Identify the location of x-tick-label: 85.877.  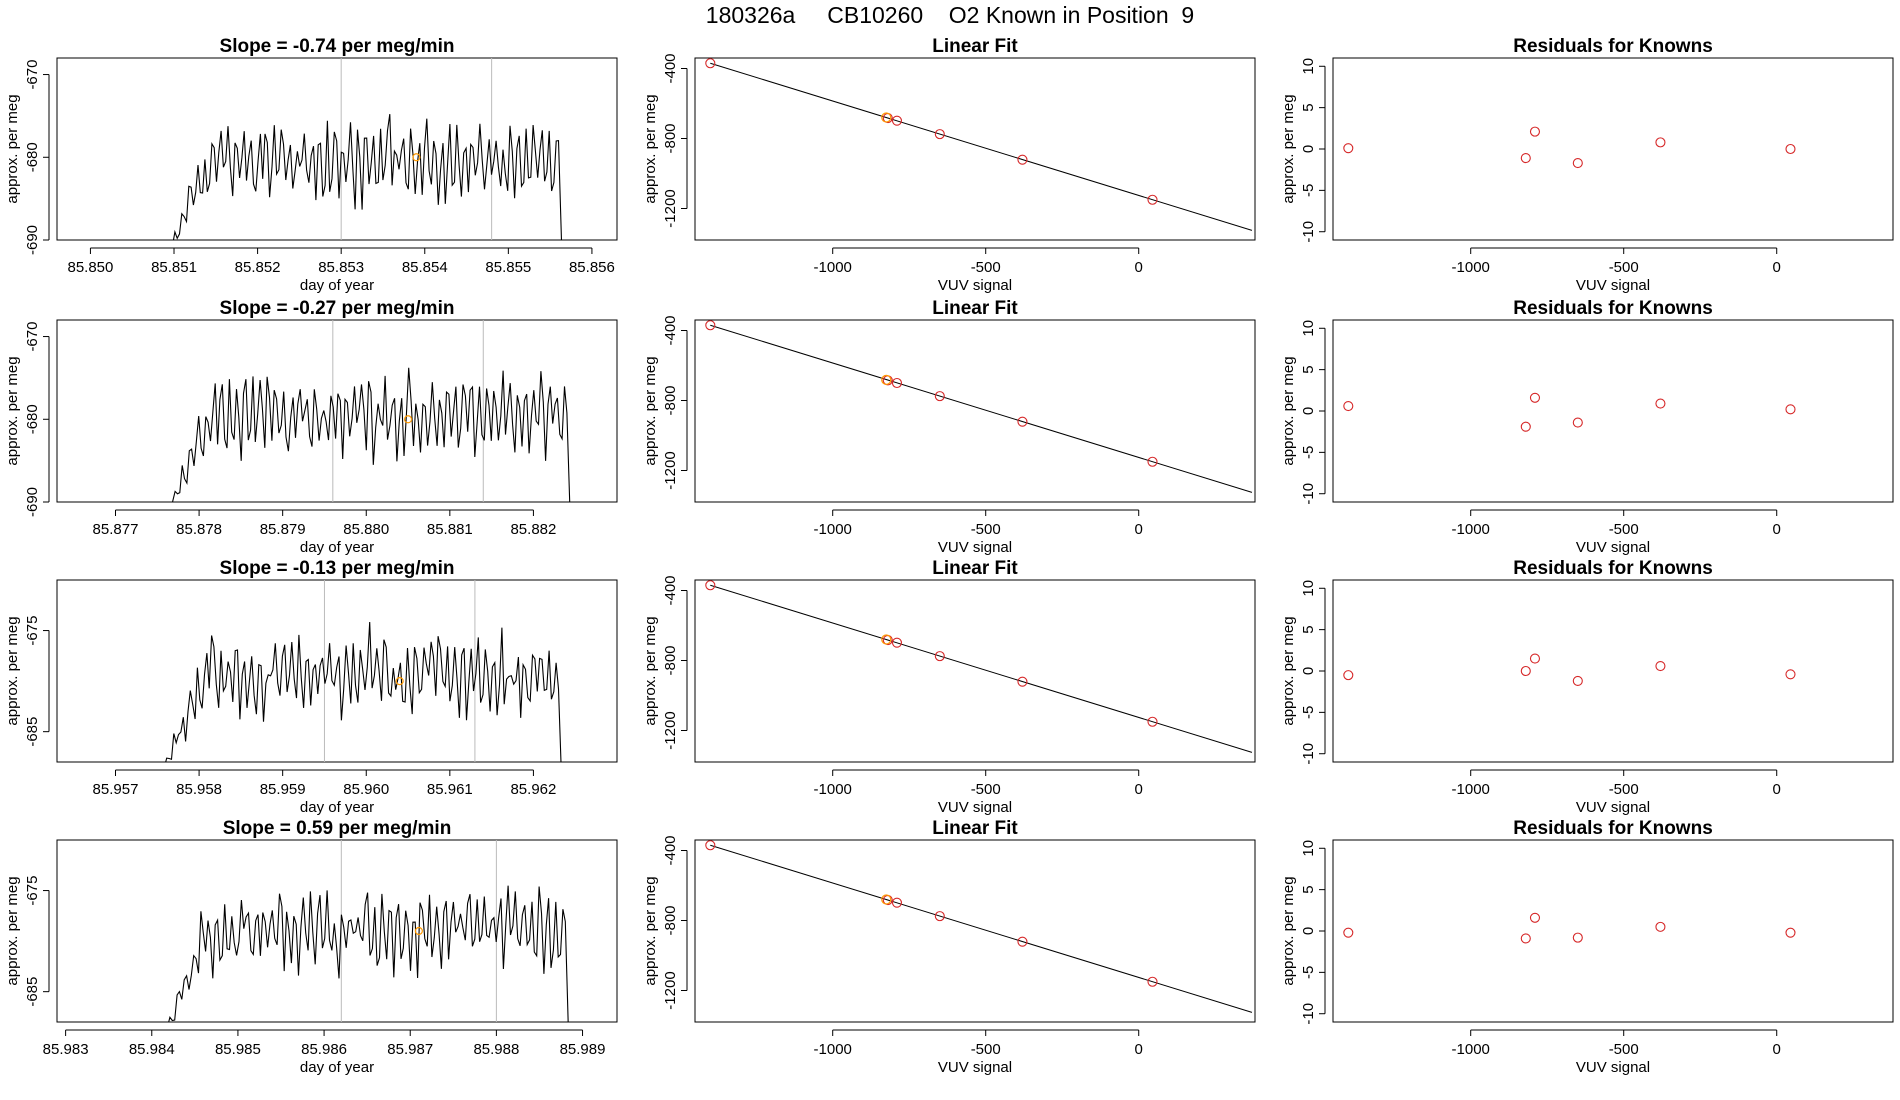
(116, 529).